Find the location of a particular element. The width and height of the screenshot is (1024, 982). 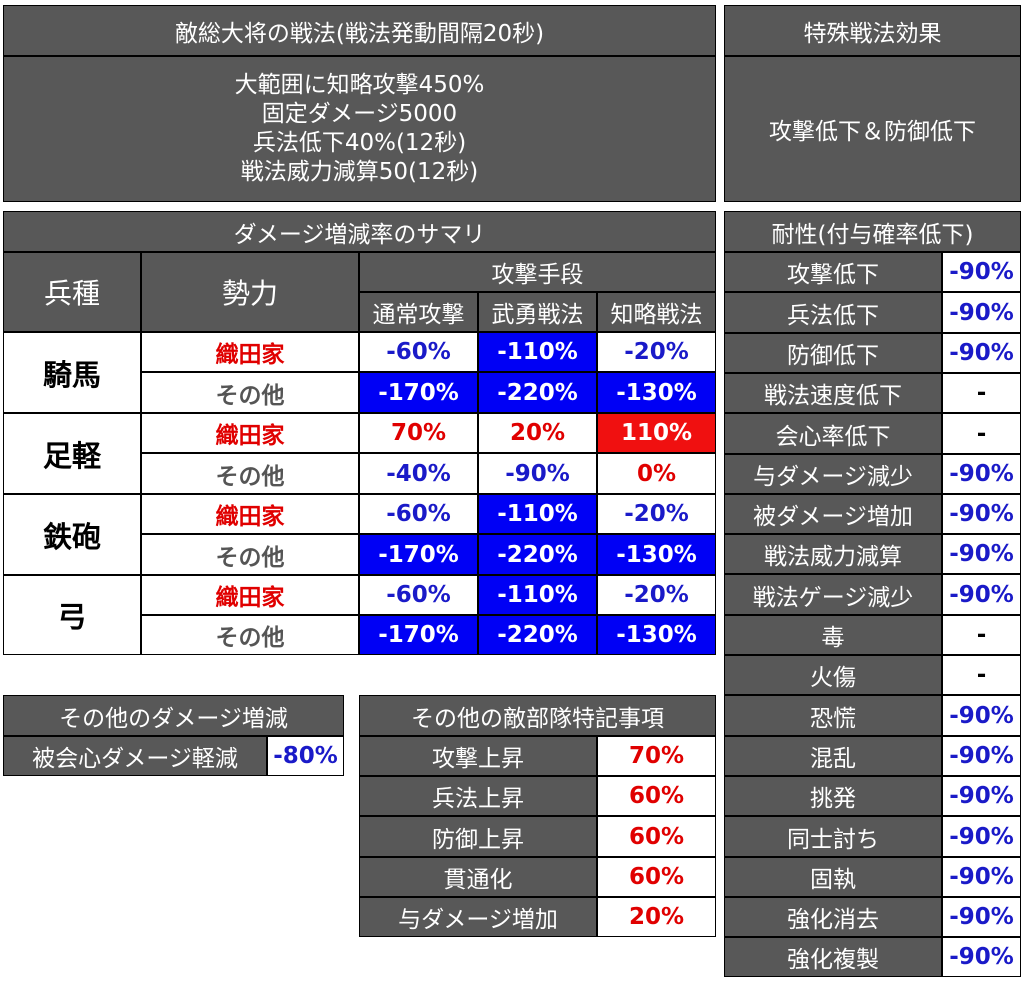

other-damage-label: 被会心ダメージ軽減 is located at coordinates (135, 756).